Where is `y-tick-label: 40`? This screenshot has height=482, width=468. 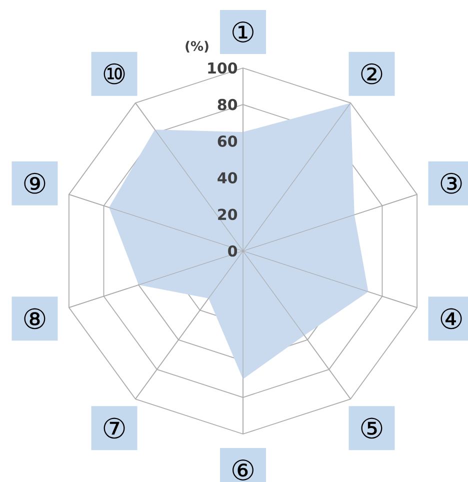
y-tick-label: 40 is located at coordinates (228, 178).